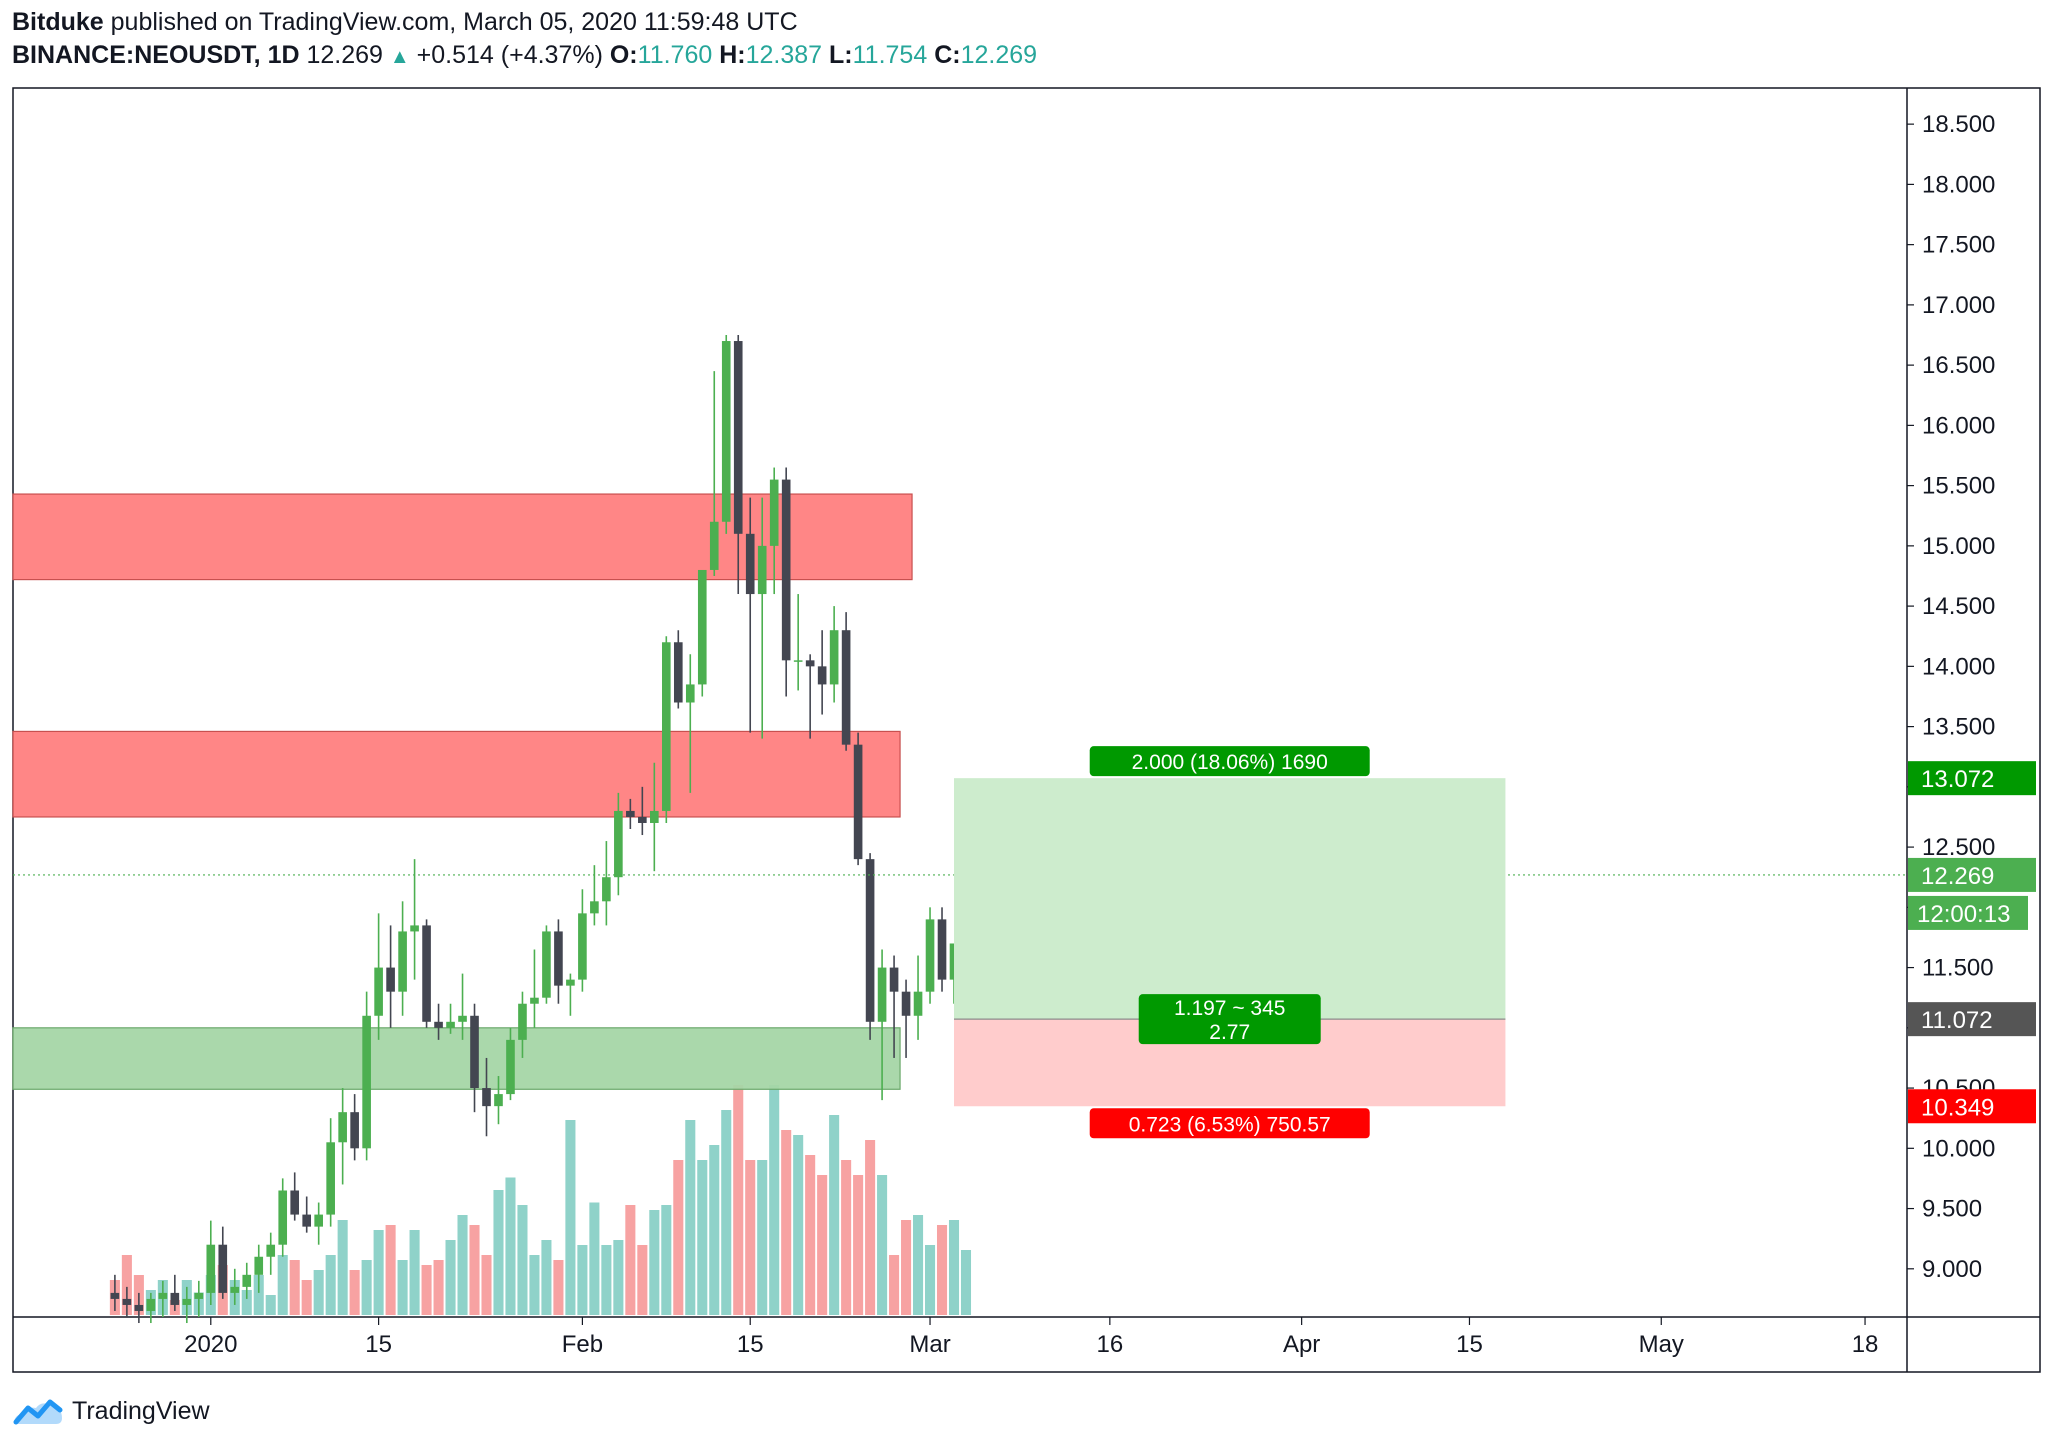 The image size is (2050, 1448). Describe the element at coordinates (1958, 124) in the screenshot. I see `y-tick-label: 18.500` at that location.